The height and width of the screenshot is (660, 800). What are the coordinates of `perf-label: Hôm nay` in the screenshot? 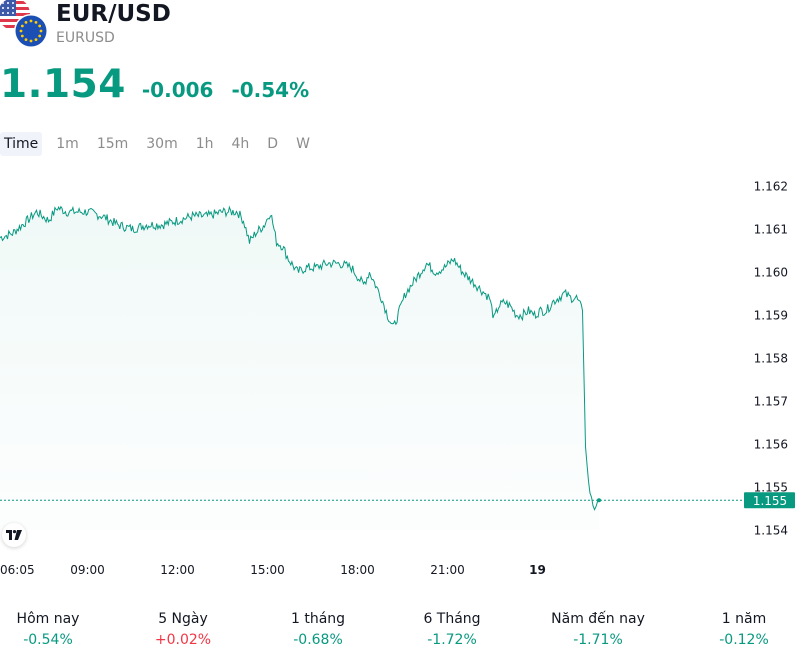 It's located at (48, 619).